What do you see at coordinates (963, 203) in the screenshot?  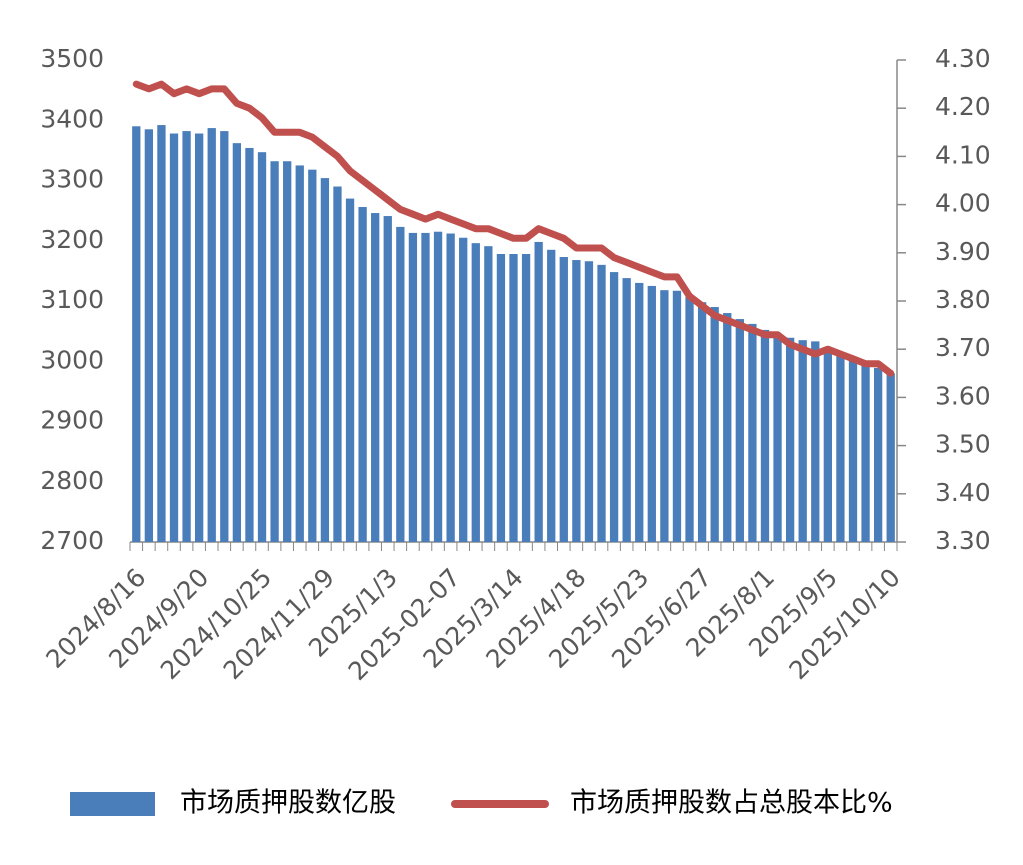 I see `y2-tick-label: 4.00` at bounding box center [963, 203].